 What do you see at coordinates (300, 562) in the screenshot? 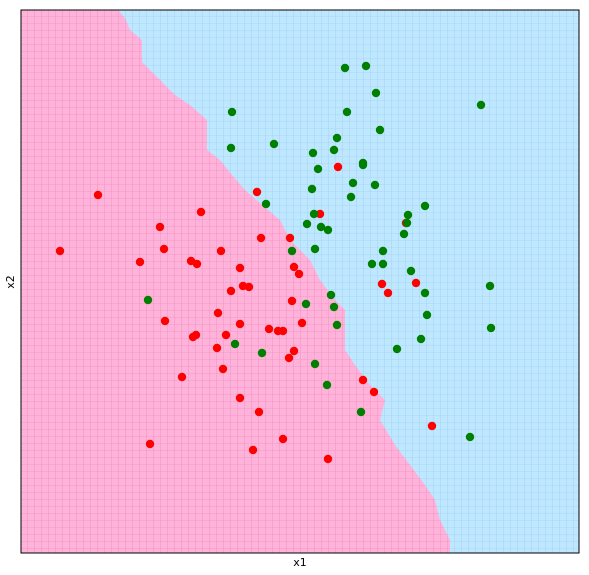
I see `x-axis-label: x1` at bounding box center [300, 562].